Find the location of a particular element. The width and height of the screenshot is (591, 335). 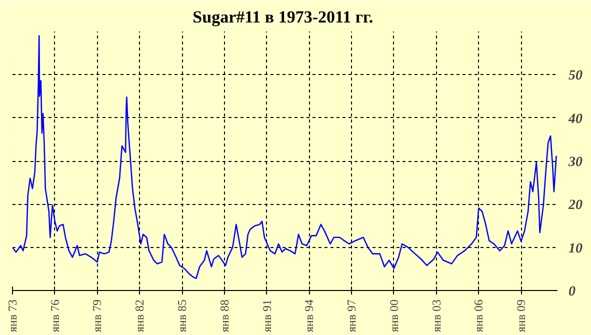

x-tick-label: янв 00 is located at coordinates (393, 316).